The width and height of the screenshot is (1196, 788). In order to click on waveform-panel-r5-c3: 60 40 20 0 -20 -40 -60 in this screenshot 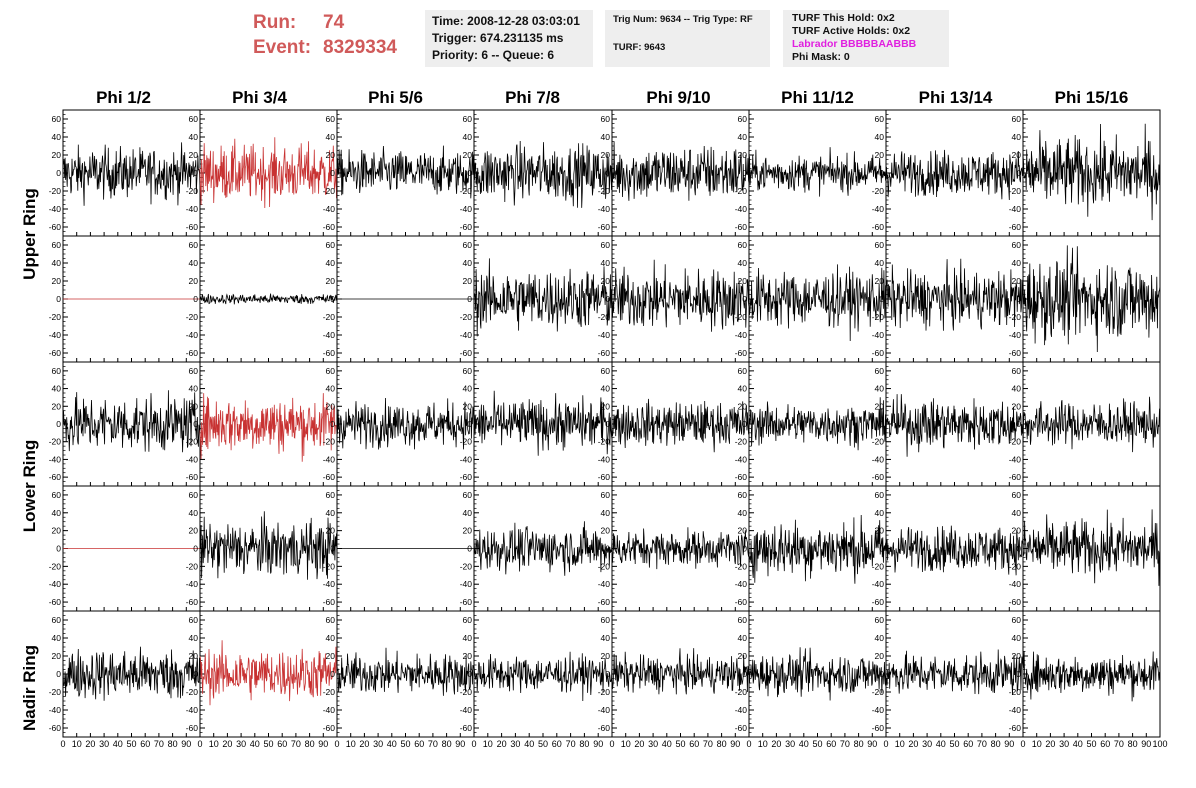, I will do `click(399, 674)`.